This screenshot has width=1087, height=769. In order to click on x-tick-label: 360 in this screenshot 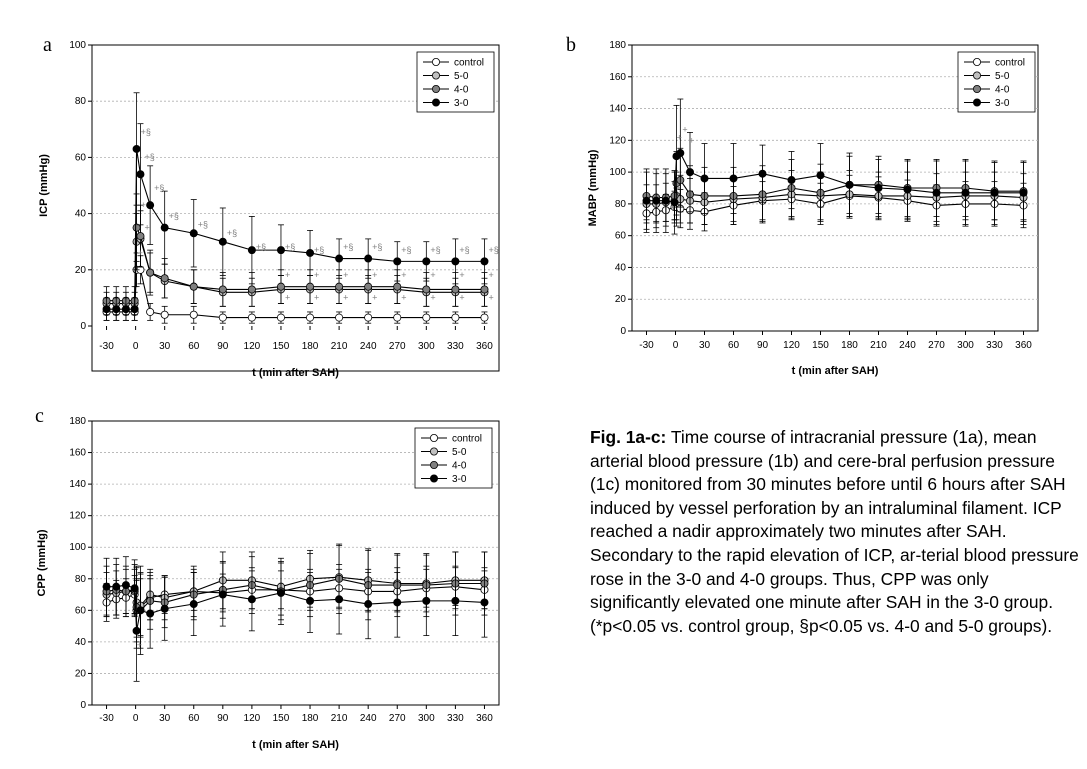, I will do `click(1023, 345)`.